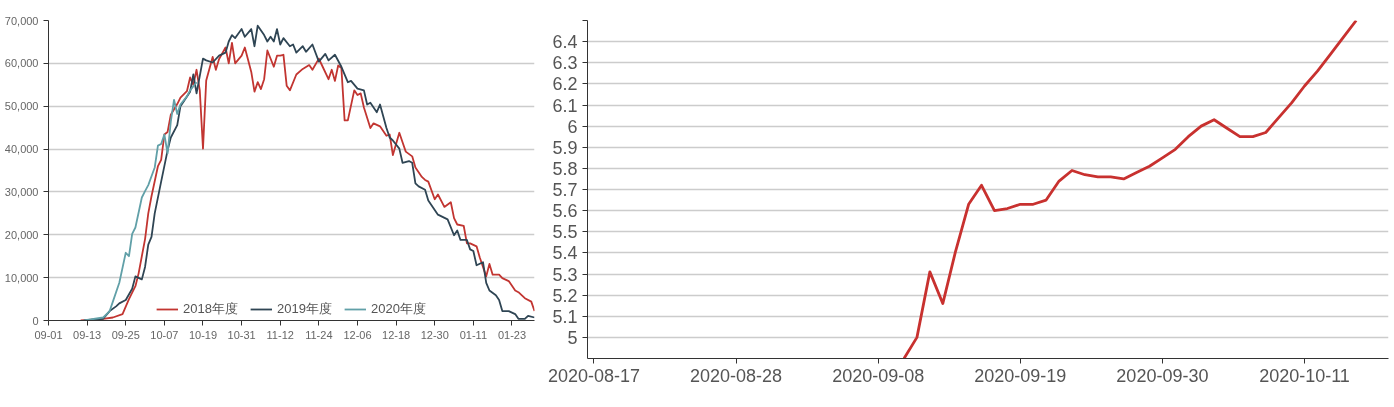 The width and height of the screenshot is (1394, 407). What do you see at coordinates (473, 334) in the screenshot?
I see `x-tick-label: 01-11` at bounding box center [473, 334].